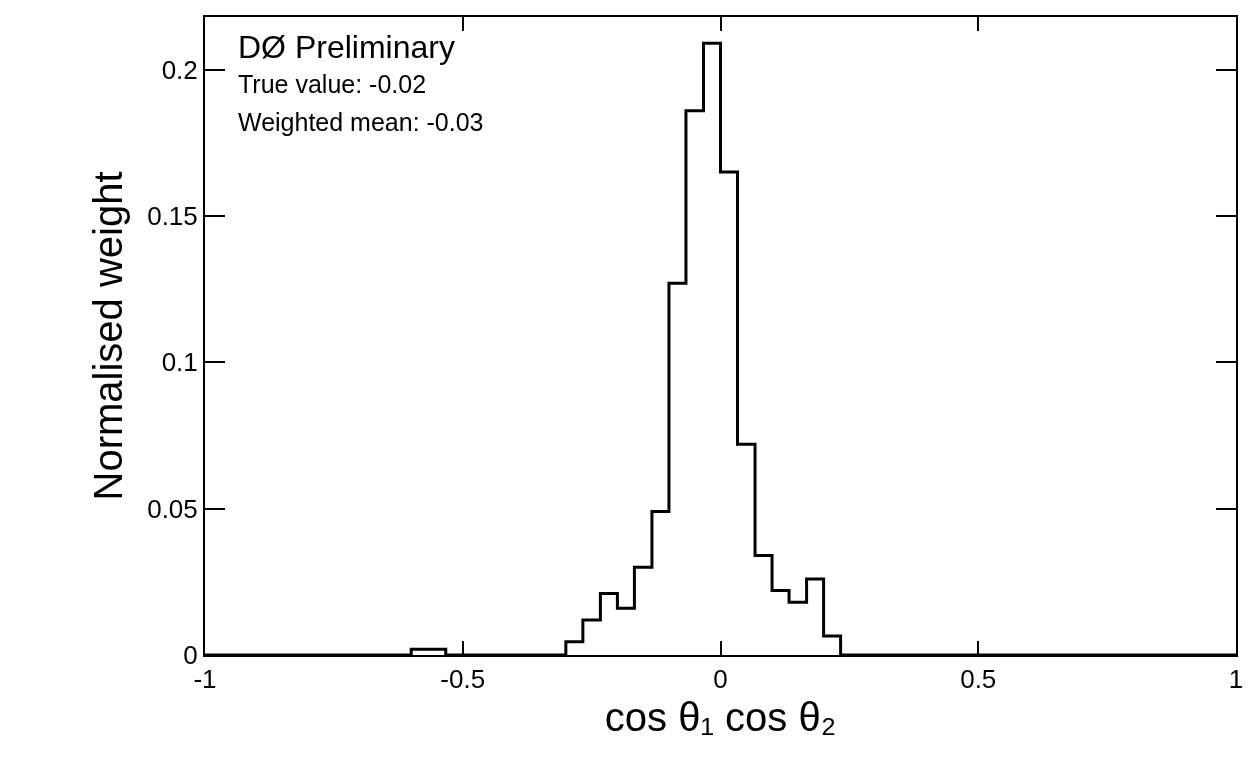 The width and height of the screenshot is (1255, 782). What do you see at coordinates (720, 679) in the screenshot?
I see `x-tick-label: 0` at bounding box center [720, 679].